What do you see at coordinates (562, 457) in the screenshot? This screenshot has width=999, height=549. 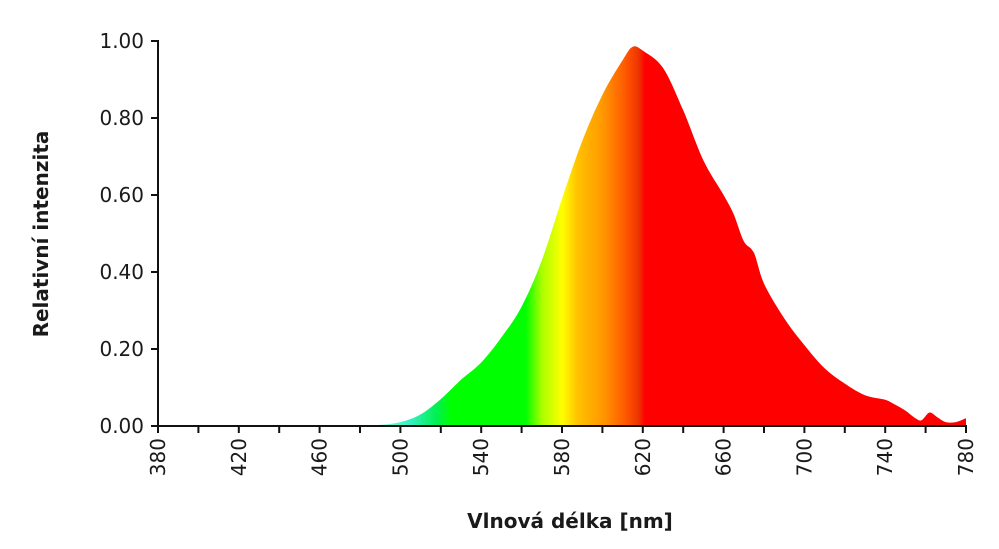 I see `x-tick-label: 580` at bounding box center [562, 457].